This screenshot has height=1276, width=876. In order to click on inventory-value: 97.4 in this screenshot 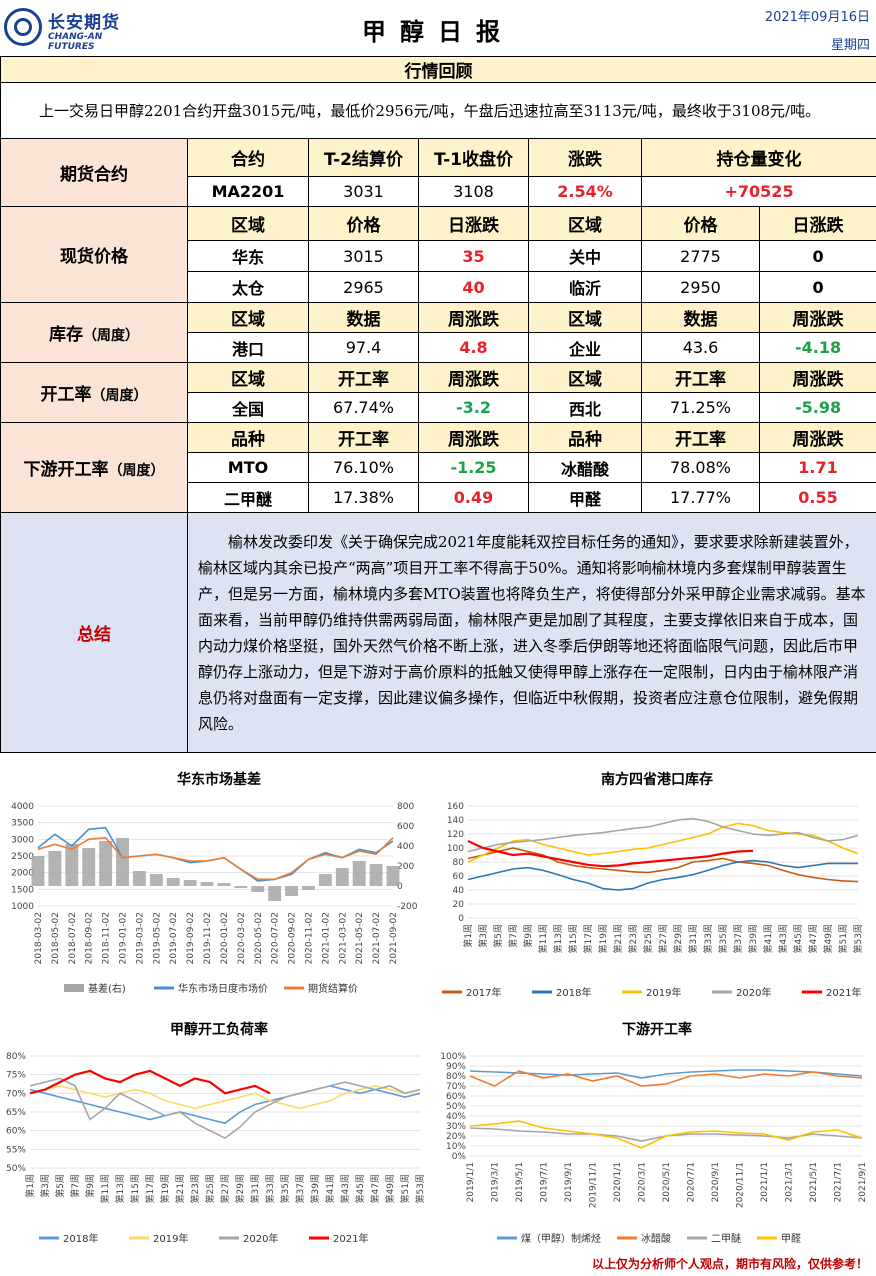, I will do `click(363, 347)`.